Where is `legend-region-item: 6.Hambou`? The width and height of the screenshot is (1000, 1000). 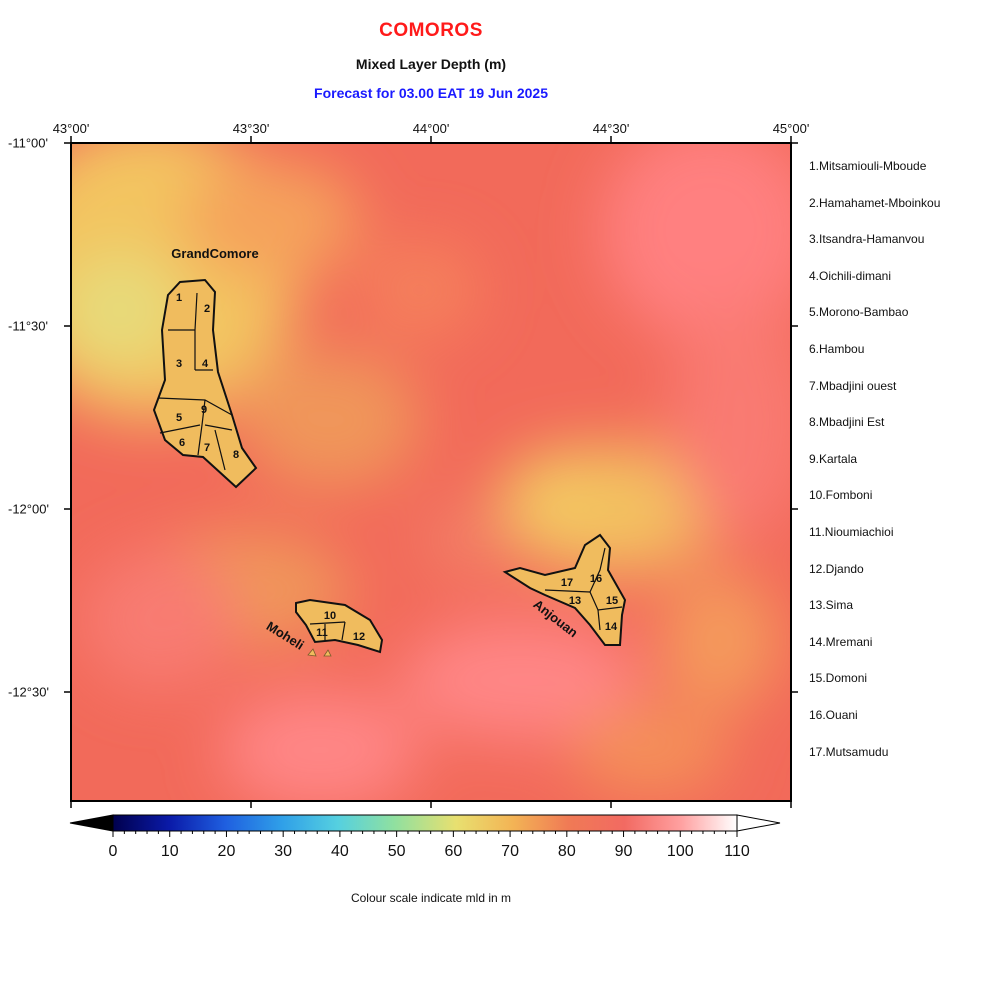
legend-region-item: 6.Hambou is located at coordinates (837, 349).